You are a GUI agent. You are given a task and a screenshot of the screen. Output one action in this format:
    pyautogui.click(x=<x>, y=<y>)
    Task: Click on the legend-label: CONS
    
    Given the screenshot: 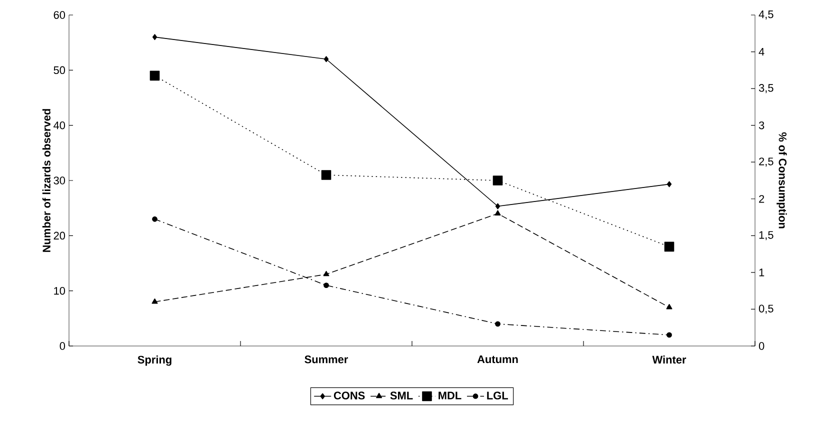 What is the action you would take?
    pyautogui.click(x=349, y=396)
    